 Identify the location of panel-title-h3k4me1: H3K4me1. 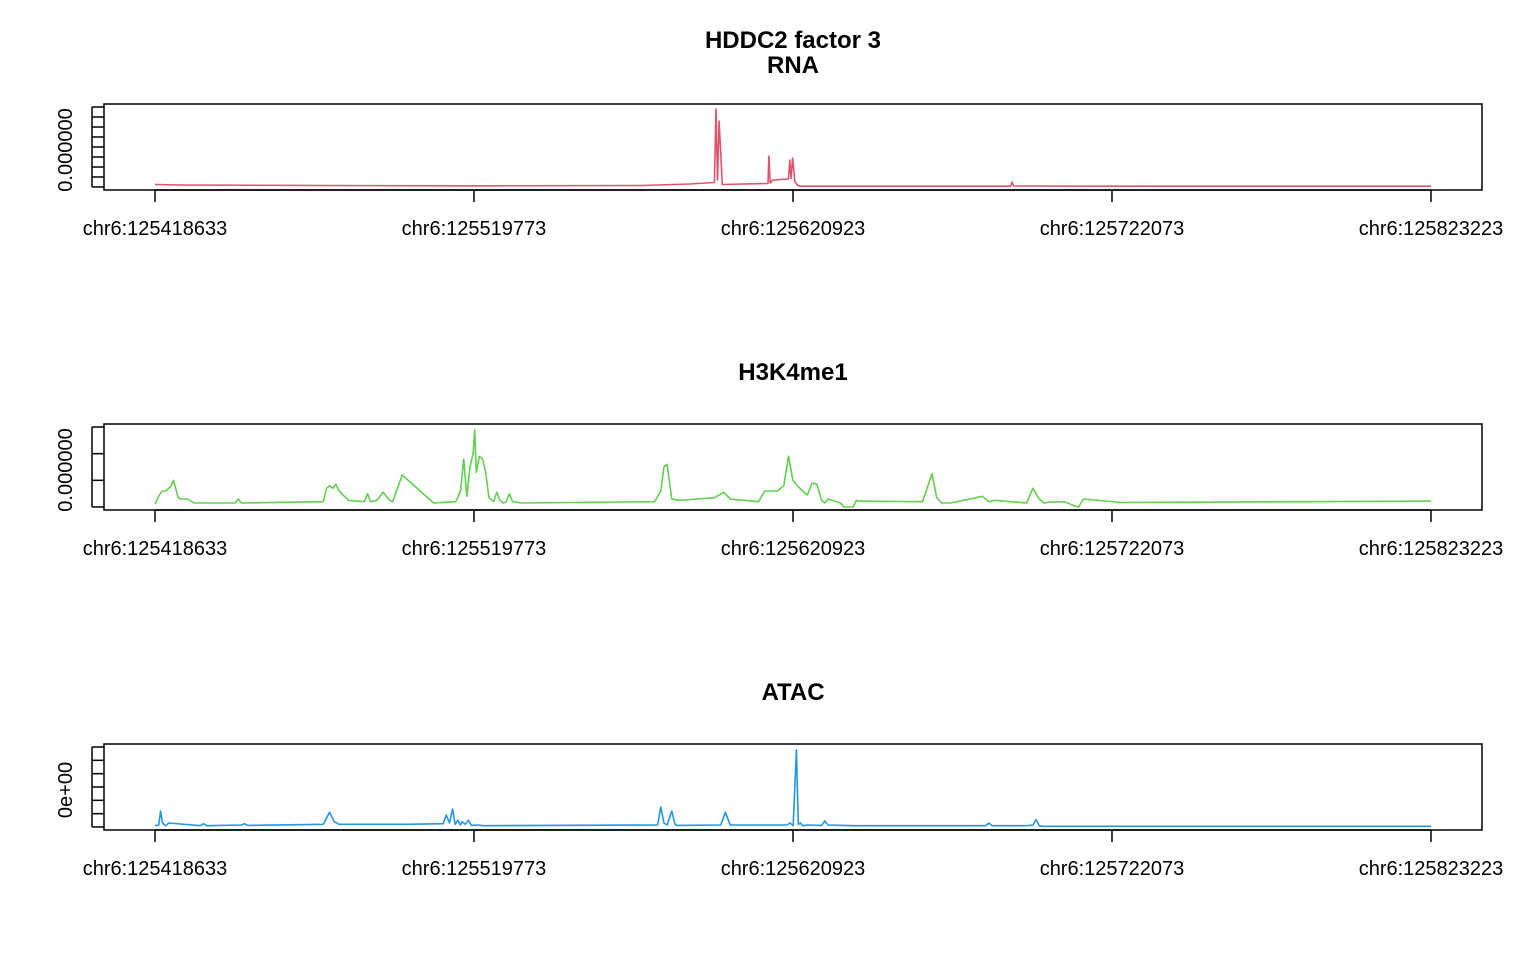
(792, 372).